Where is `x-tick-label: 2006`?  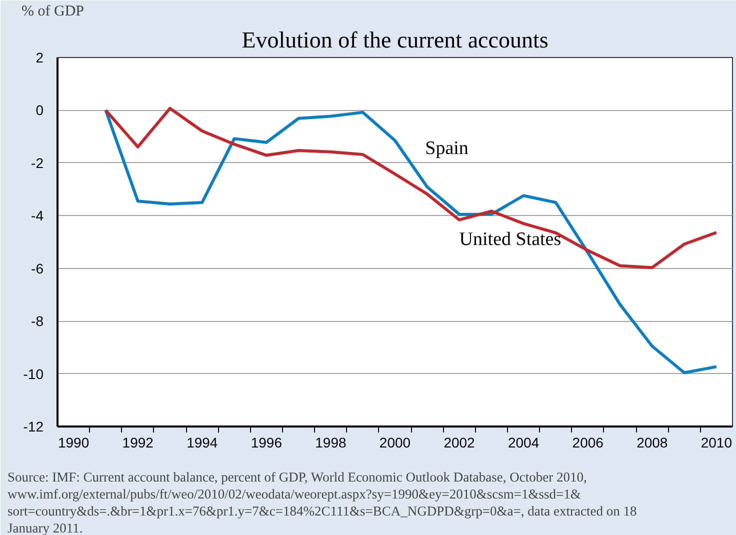
x-tick-label: 2006 is located at coordinates (588, 442).